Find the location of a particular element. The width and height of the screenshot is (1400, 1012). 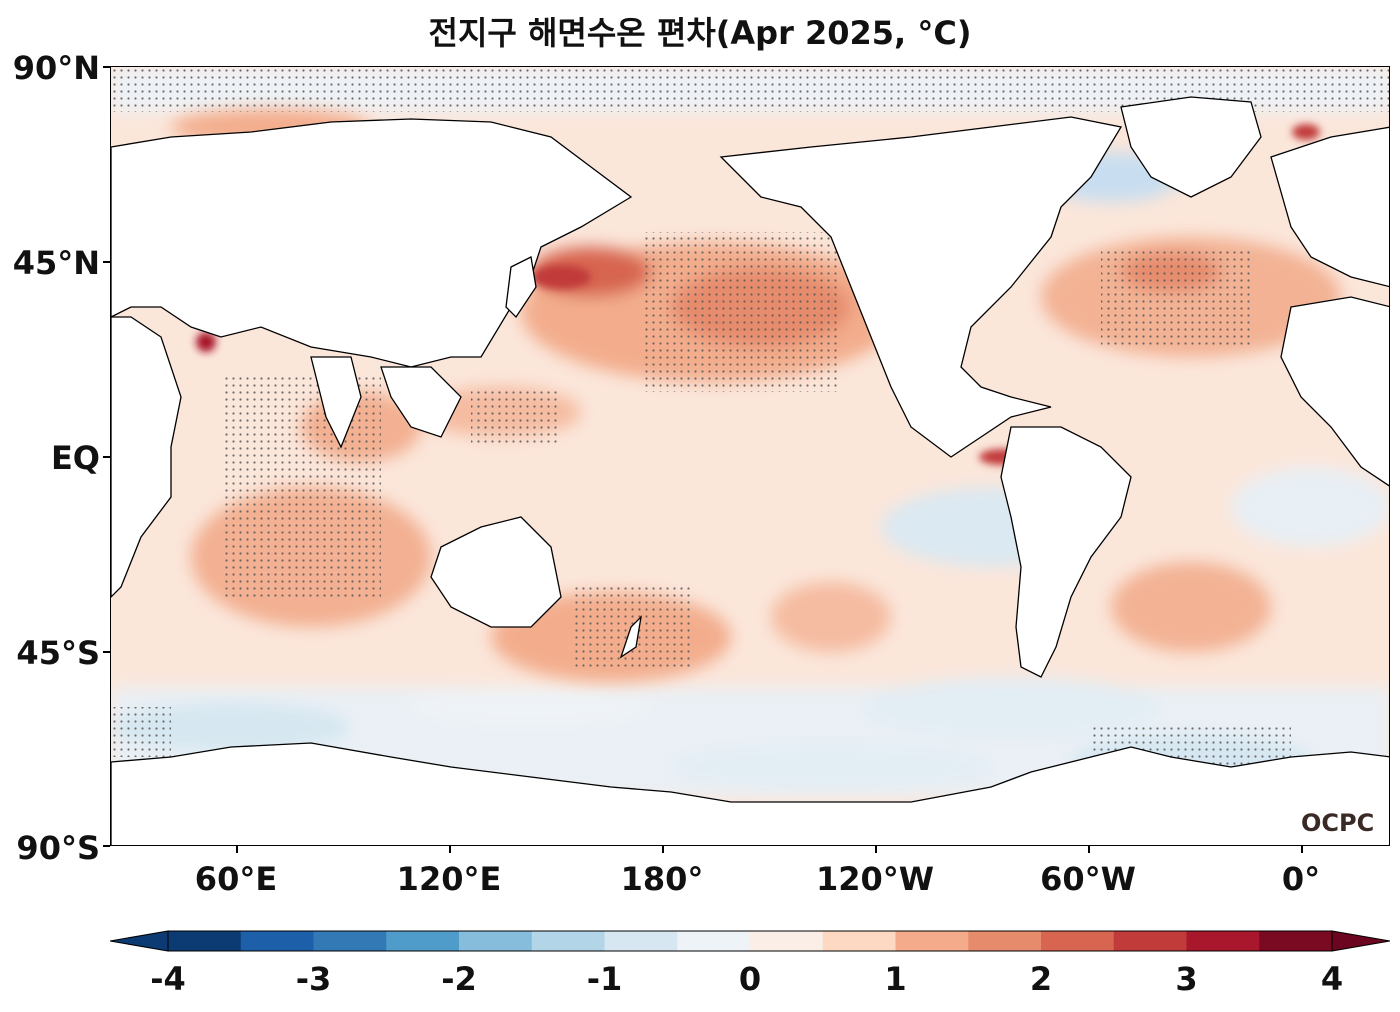

west-africa-landmass is located at coordinates (1334, 391).